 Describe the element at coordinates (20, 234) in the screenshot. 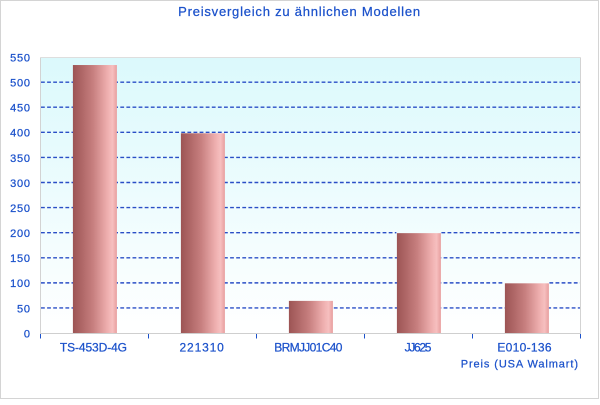

I see `svg-text: 200` at that location.